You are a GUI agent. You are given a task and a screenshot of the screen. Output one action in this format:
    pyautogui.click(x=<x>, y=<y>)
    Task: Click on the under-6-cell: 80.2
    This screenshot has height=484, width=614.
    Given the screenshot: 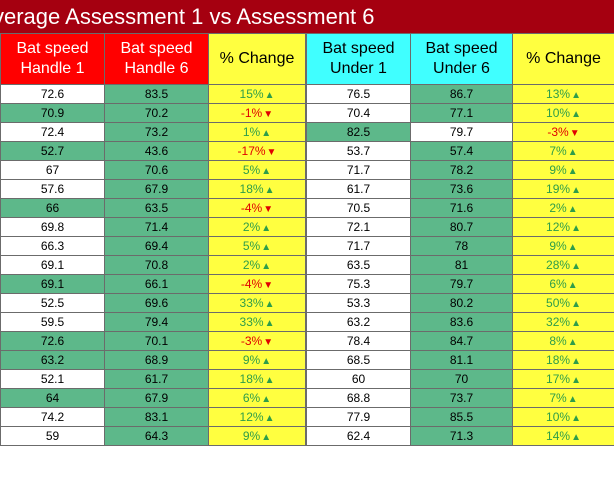 What is the action you would take?
    pyautogui.click(x=461, y=303)
    